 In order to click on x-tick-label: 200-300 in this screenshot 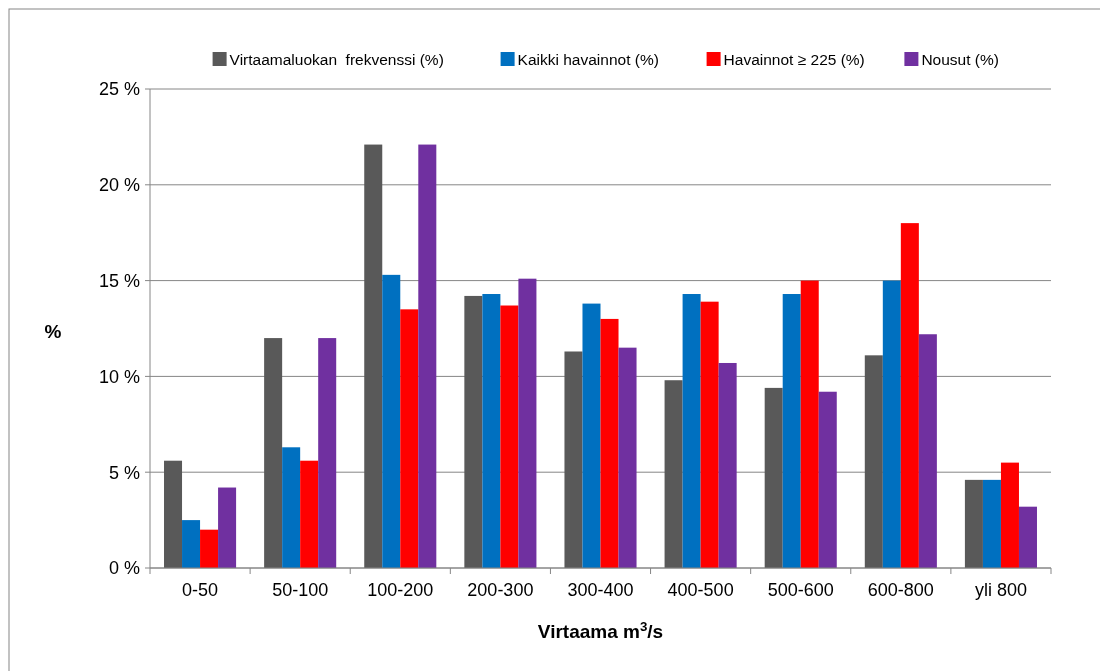, I will do `click(500, 590)`.